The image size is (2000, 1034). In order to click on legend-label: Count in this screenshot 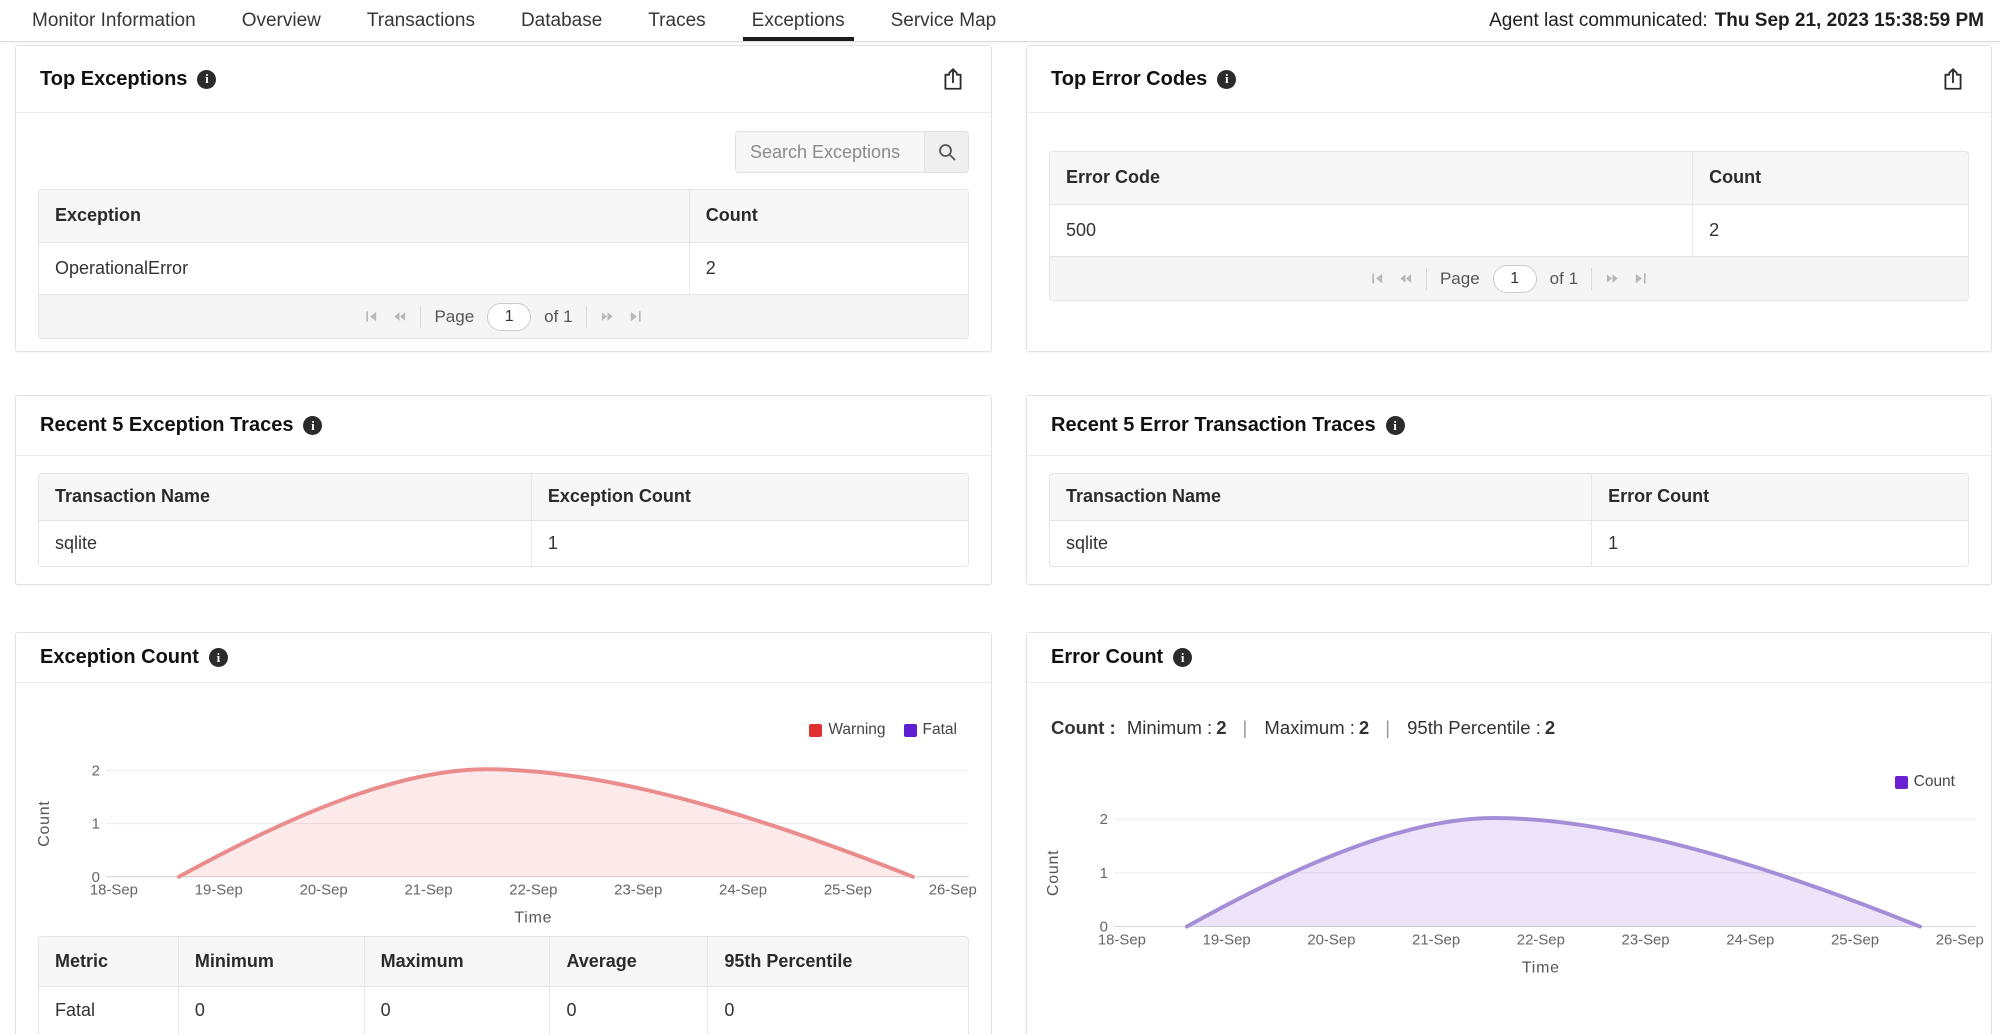, I will do `click(1934, 781)`.